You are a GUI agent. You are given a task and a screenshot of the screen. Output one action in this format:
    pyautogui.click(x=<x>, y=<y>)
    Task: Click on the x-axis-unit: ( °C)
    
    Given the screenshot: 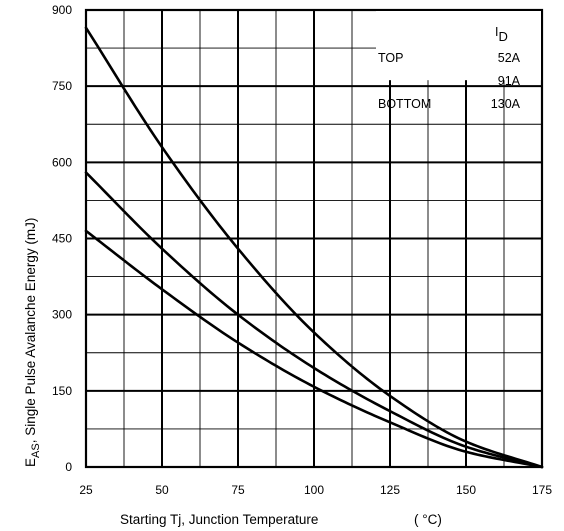 What is the action you would take?
    pyautogui.click(x=428, y=519)
    